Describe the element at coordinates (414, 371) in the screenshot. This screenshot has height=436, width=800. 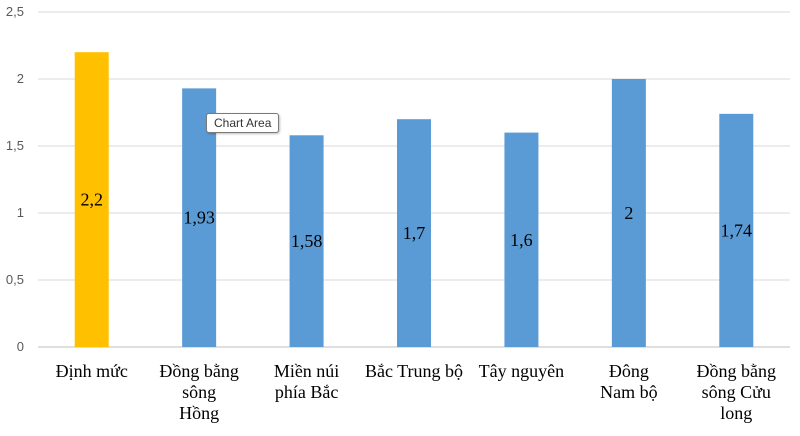
I see `x-tick-label: Bắc Trung bộ` at that location.